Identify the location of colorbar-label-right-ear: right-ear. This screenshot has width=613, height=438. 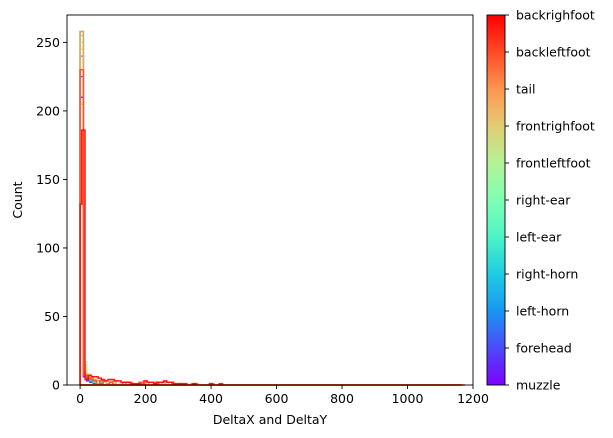
(543, 200).